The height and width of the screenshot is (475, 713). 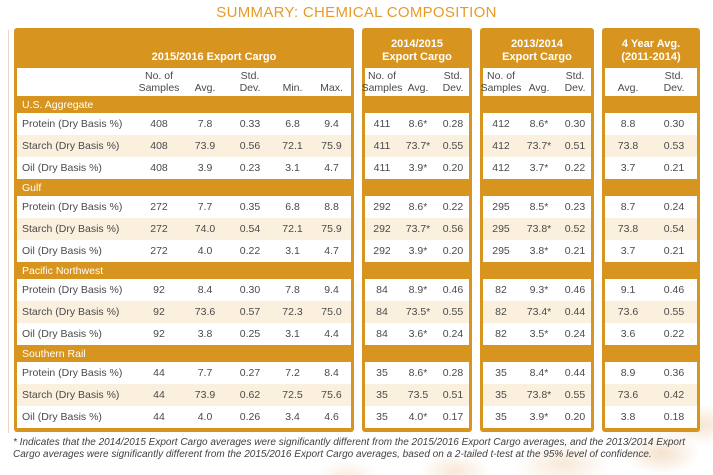 What do you see at coordinates (356, 12) in the screenshot?
I see `page-title: SUMMARY: CHEMICAL COMPOSITION` at bounding box center [356, 12].